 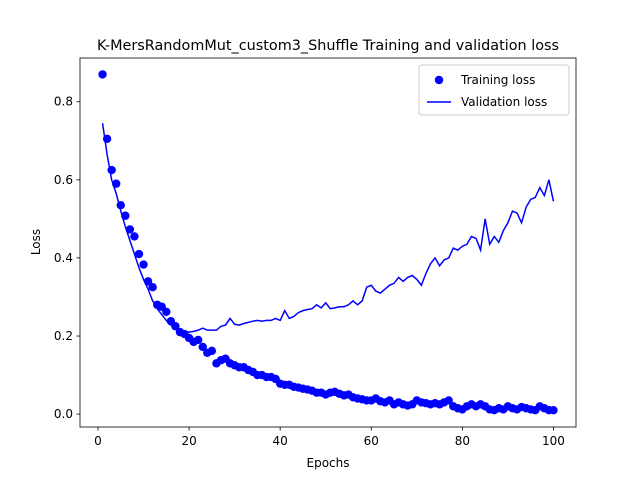 I want to click on y-axis-label: Loss, so click(x=36, y=242).